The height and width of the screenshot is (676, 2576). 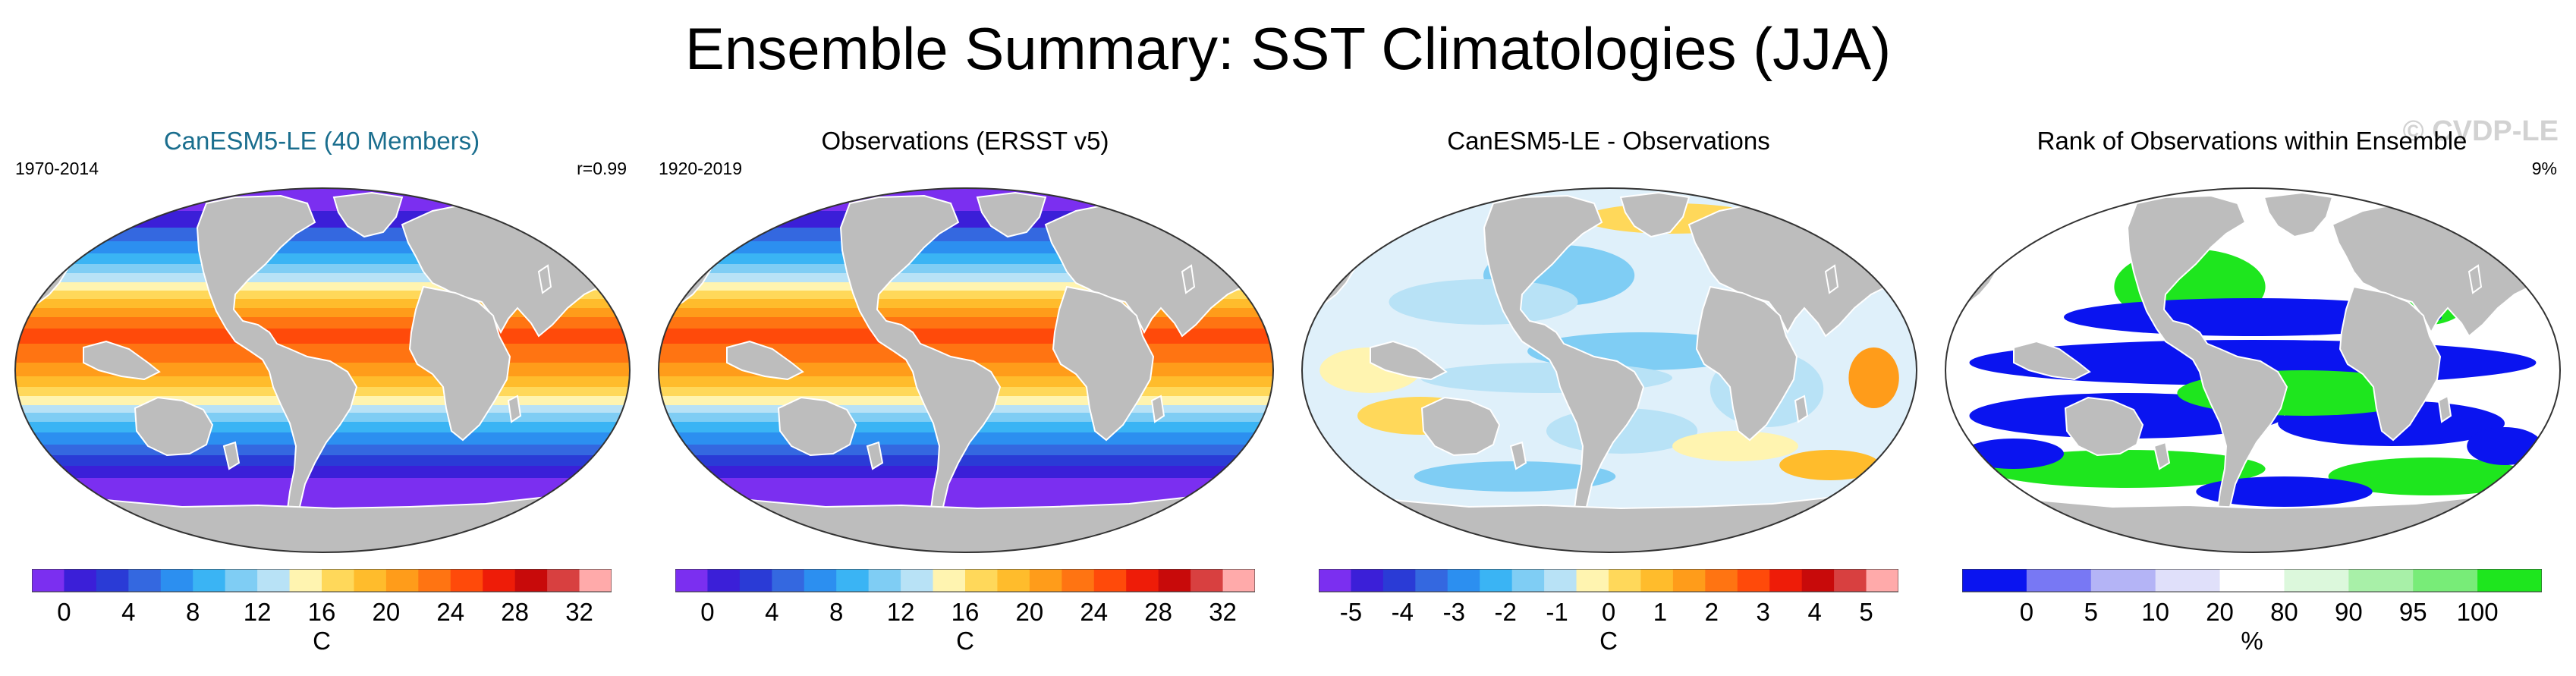 I want to click on colorbar-tick-label: 100, so click(x=2478, y=612).